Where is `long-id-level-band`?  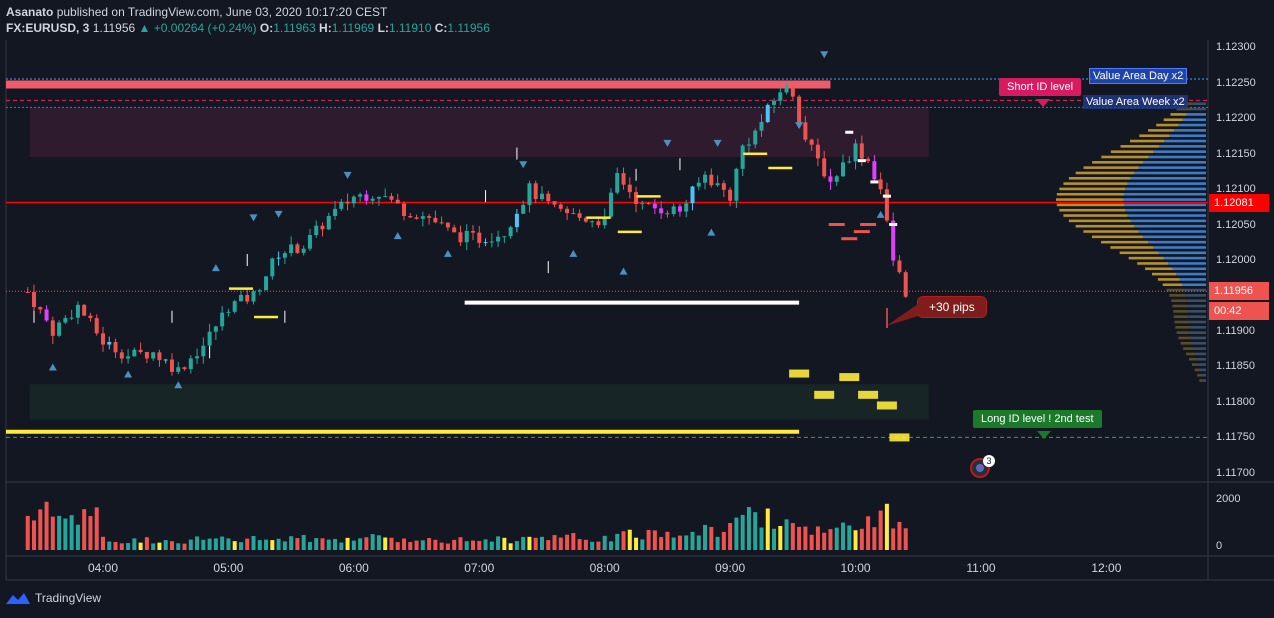
long-id-level-band is located at coordinates (403, 431).